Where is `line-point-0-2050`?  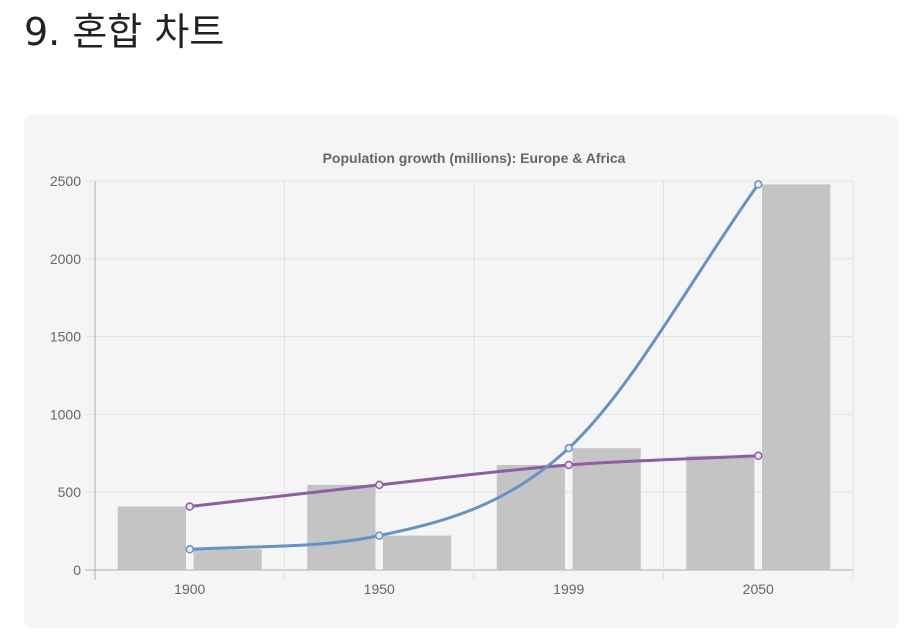
line-point-0-2050 is located at coordinates (758, 456).